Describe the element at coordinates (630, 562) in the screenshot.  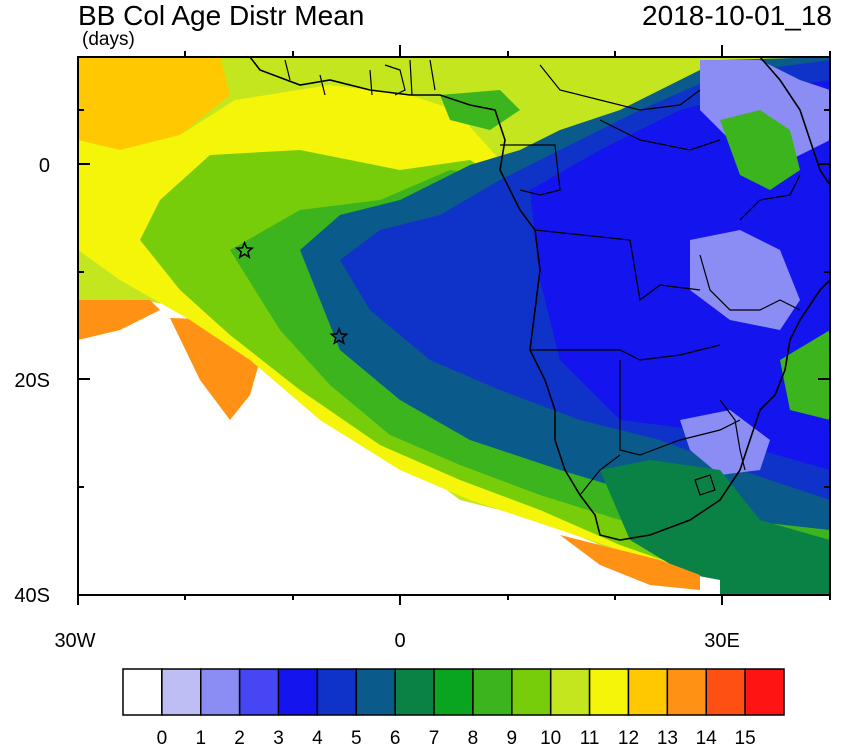
I see `field-orange-cape` at that location.